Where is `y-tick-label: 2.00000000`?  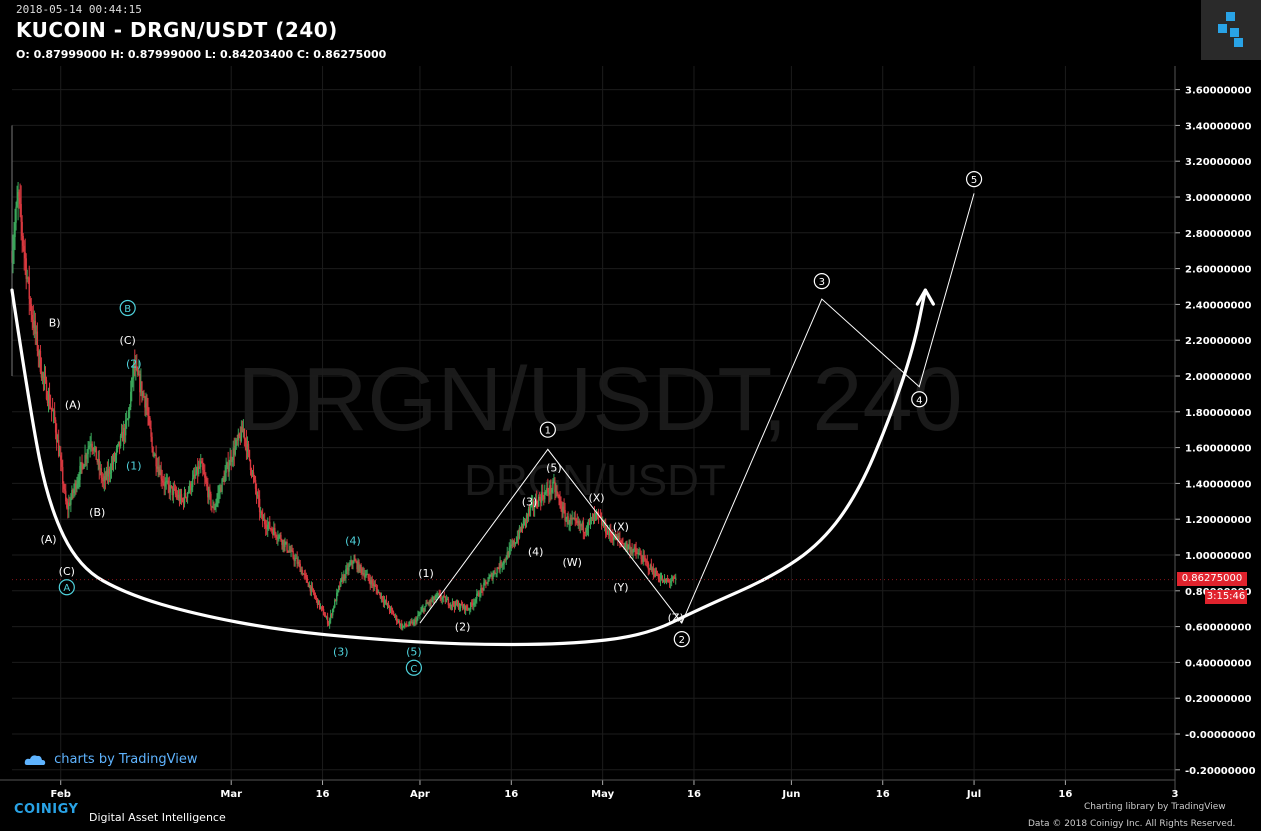
y-tick-label: 2.00000000 is located at coordinates (1218, 377).